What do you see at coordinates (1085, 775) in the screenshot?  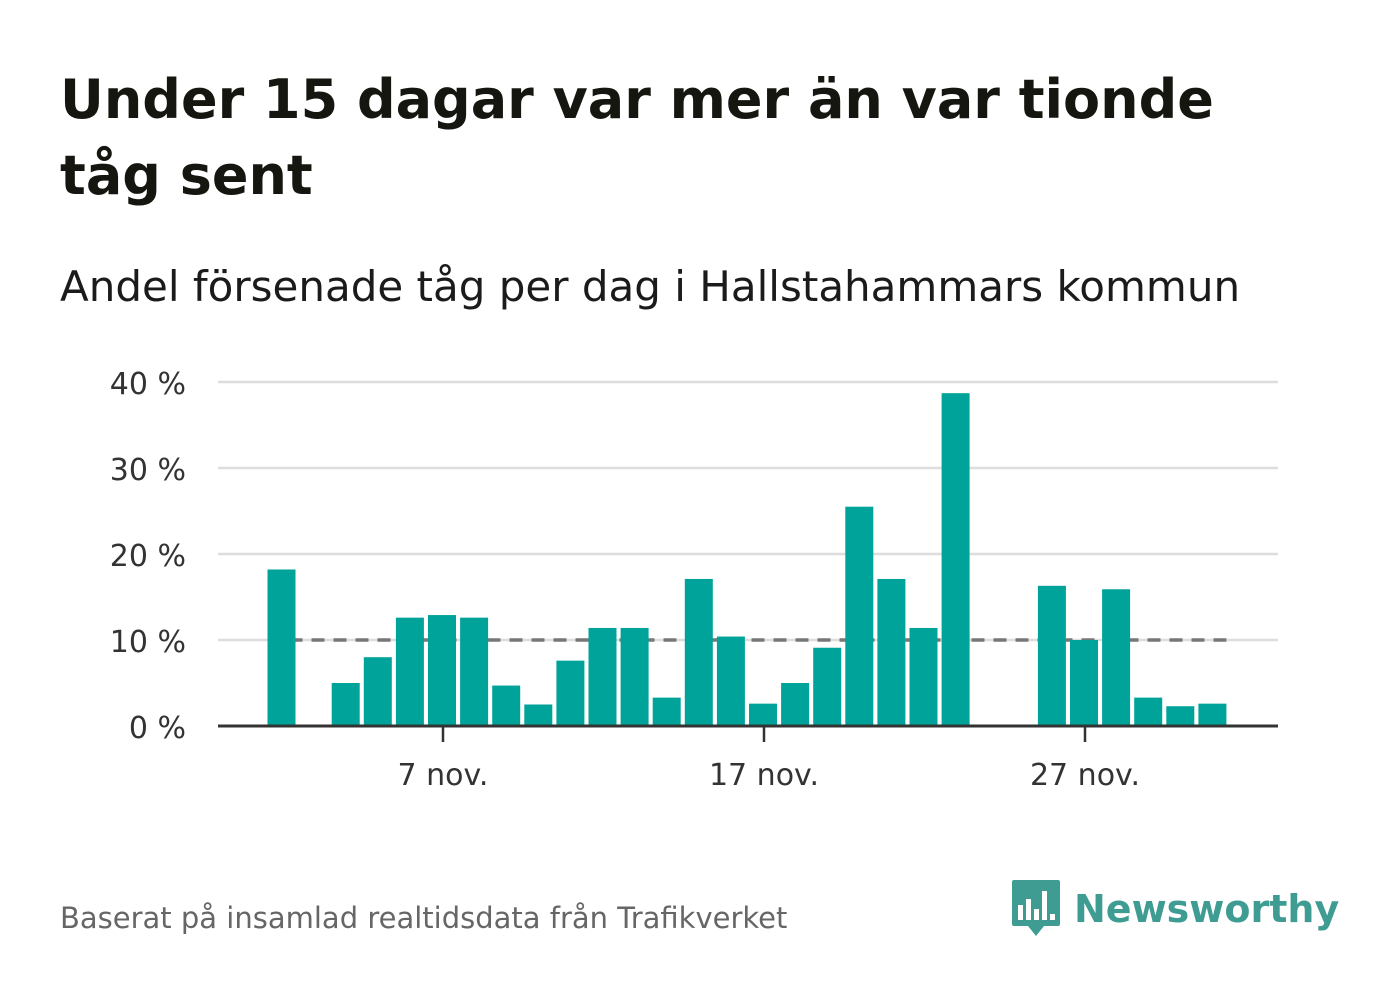 I see `x-tick-label: 27 nov.` at bounding box center [1085, 775].